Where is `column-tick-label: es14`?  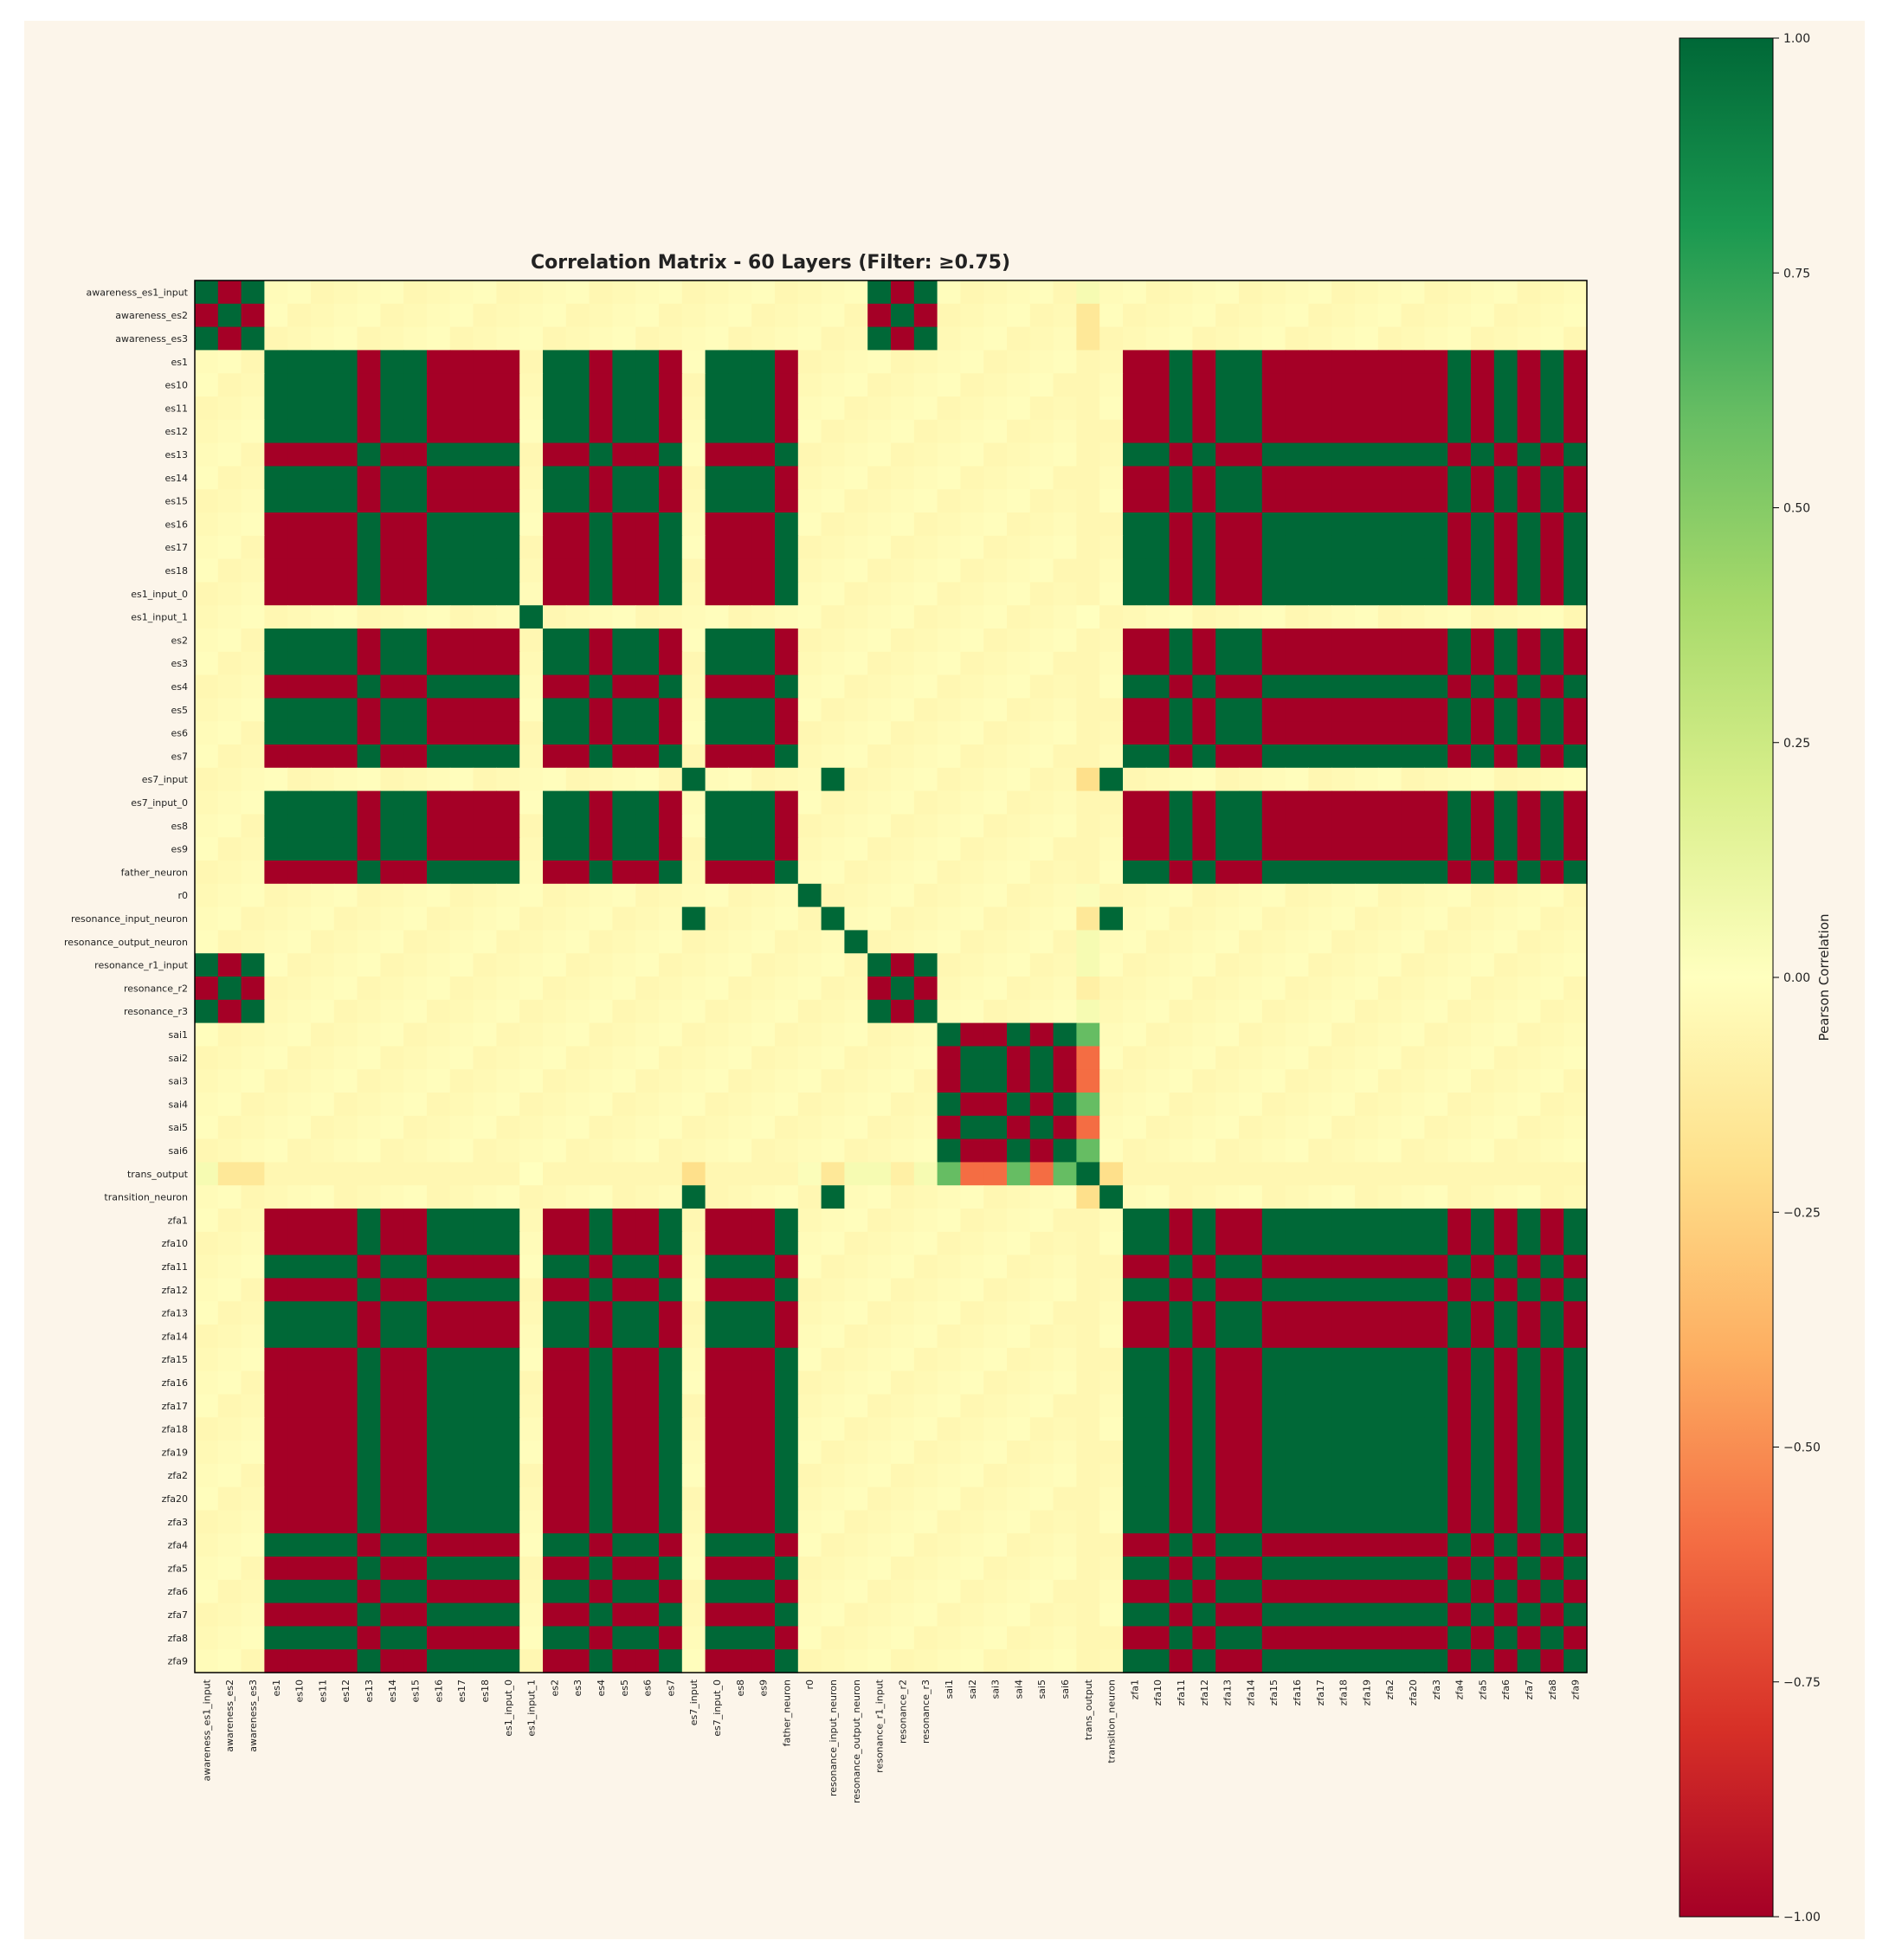
column-tick-label: es14 is located at coordinates (392, 1692).